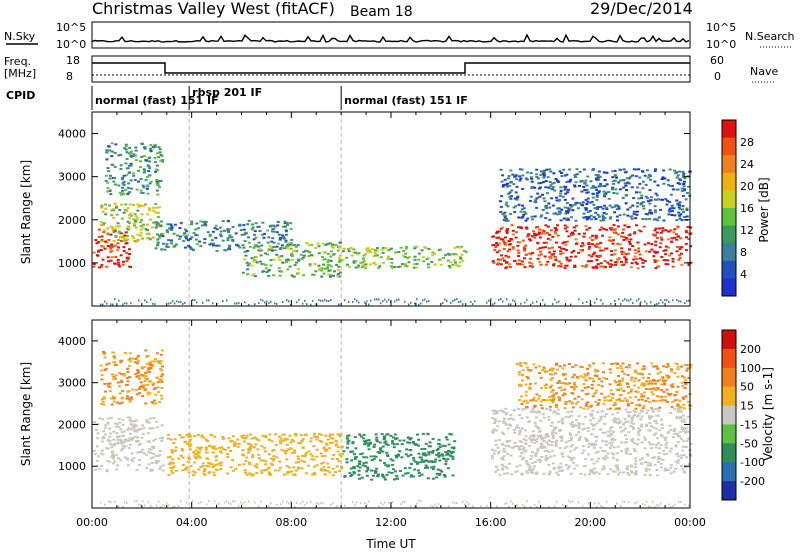 The image size is (800, 554). Describe the element at coordinates (390, 38) in the screenshot. I see `nsky-trace` at that location.